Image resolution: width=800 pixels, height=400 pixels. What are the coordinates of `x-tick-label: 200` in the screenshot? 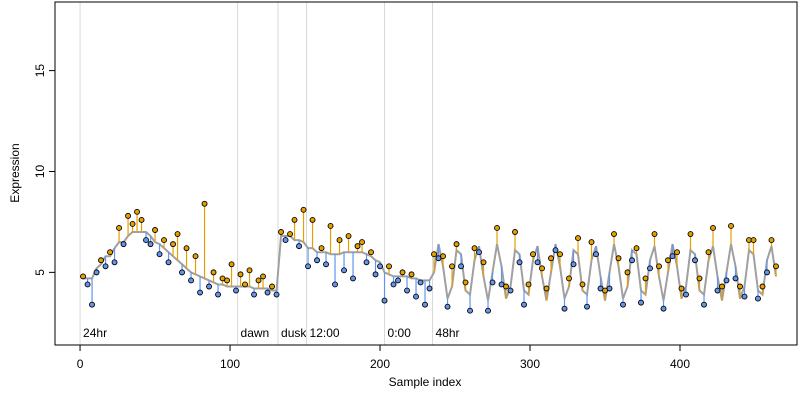 It's located at (380, 364).